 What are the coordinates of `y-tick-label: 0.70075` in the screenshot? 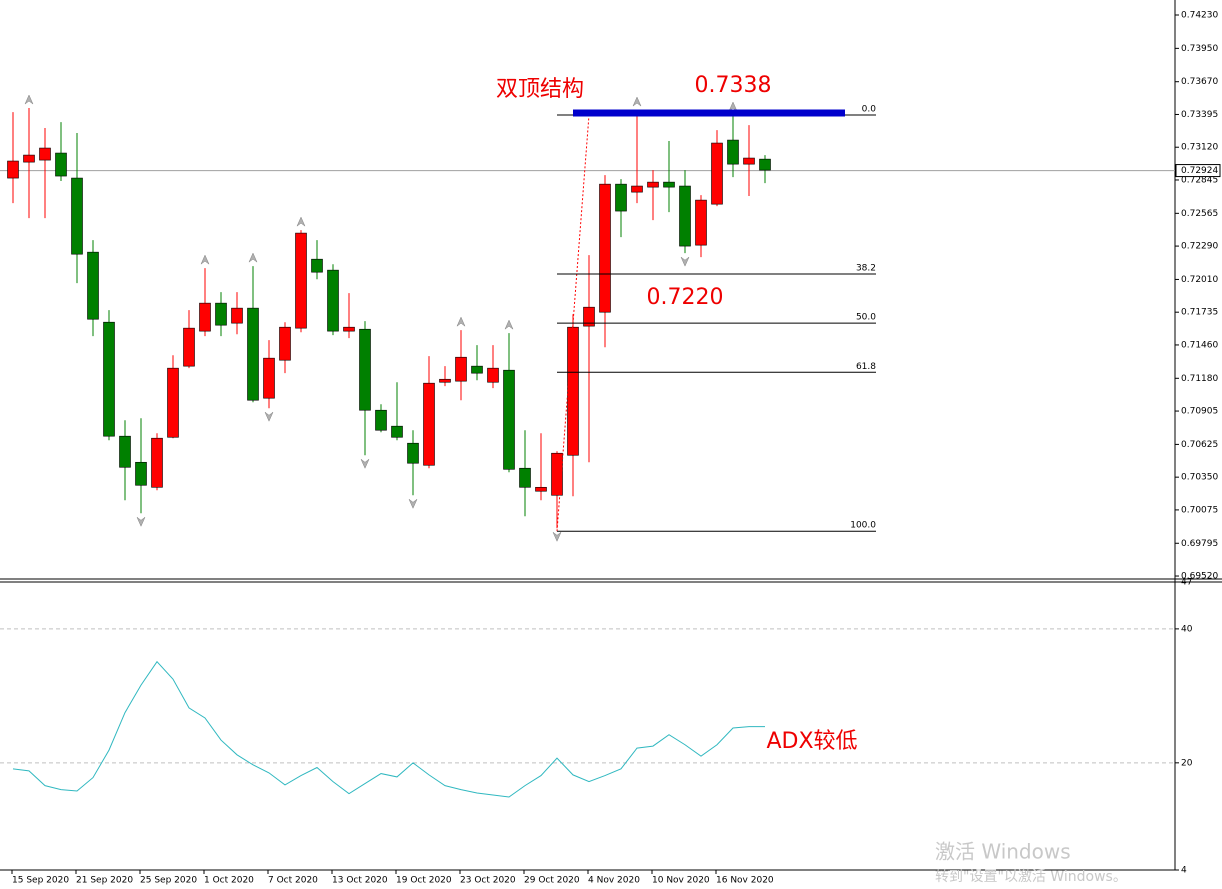 It's located at (1199, 510).